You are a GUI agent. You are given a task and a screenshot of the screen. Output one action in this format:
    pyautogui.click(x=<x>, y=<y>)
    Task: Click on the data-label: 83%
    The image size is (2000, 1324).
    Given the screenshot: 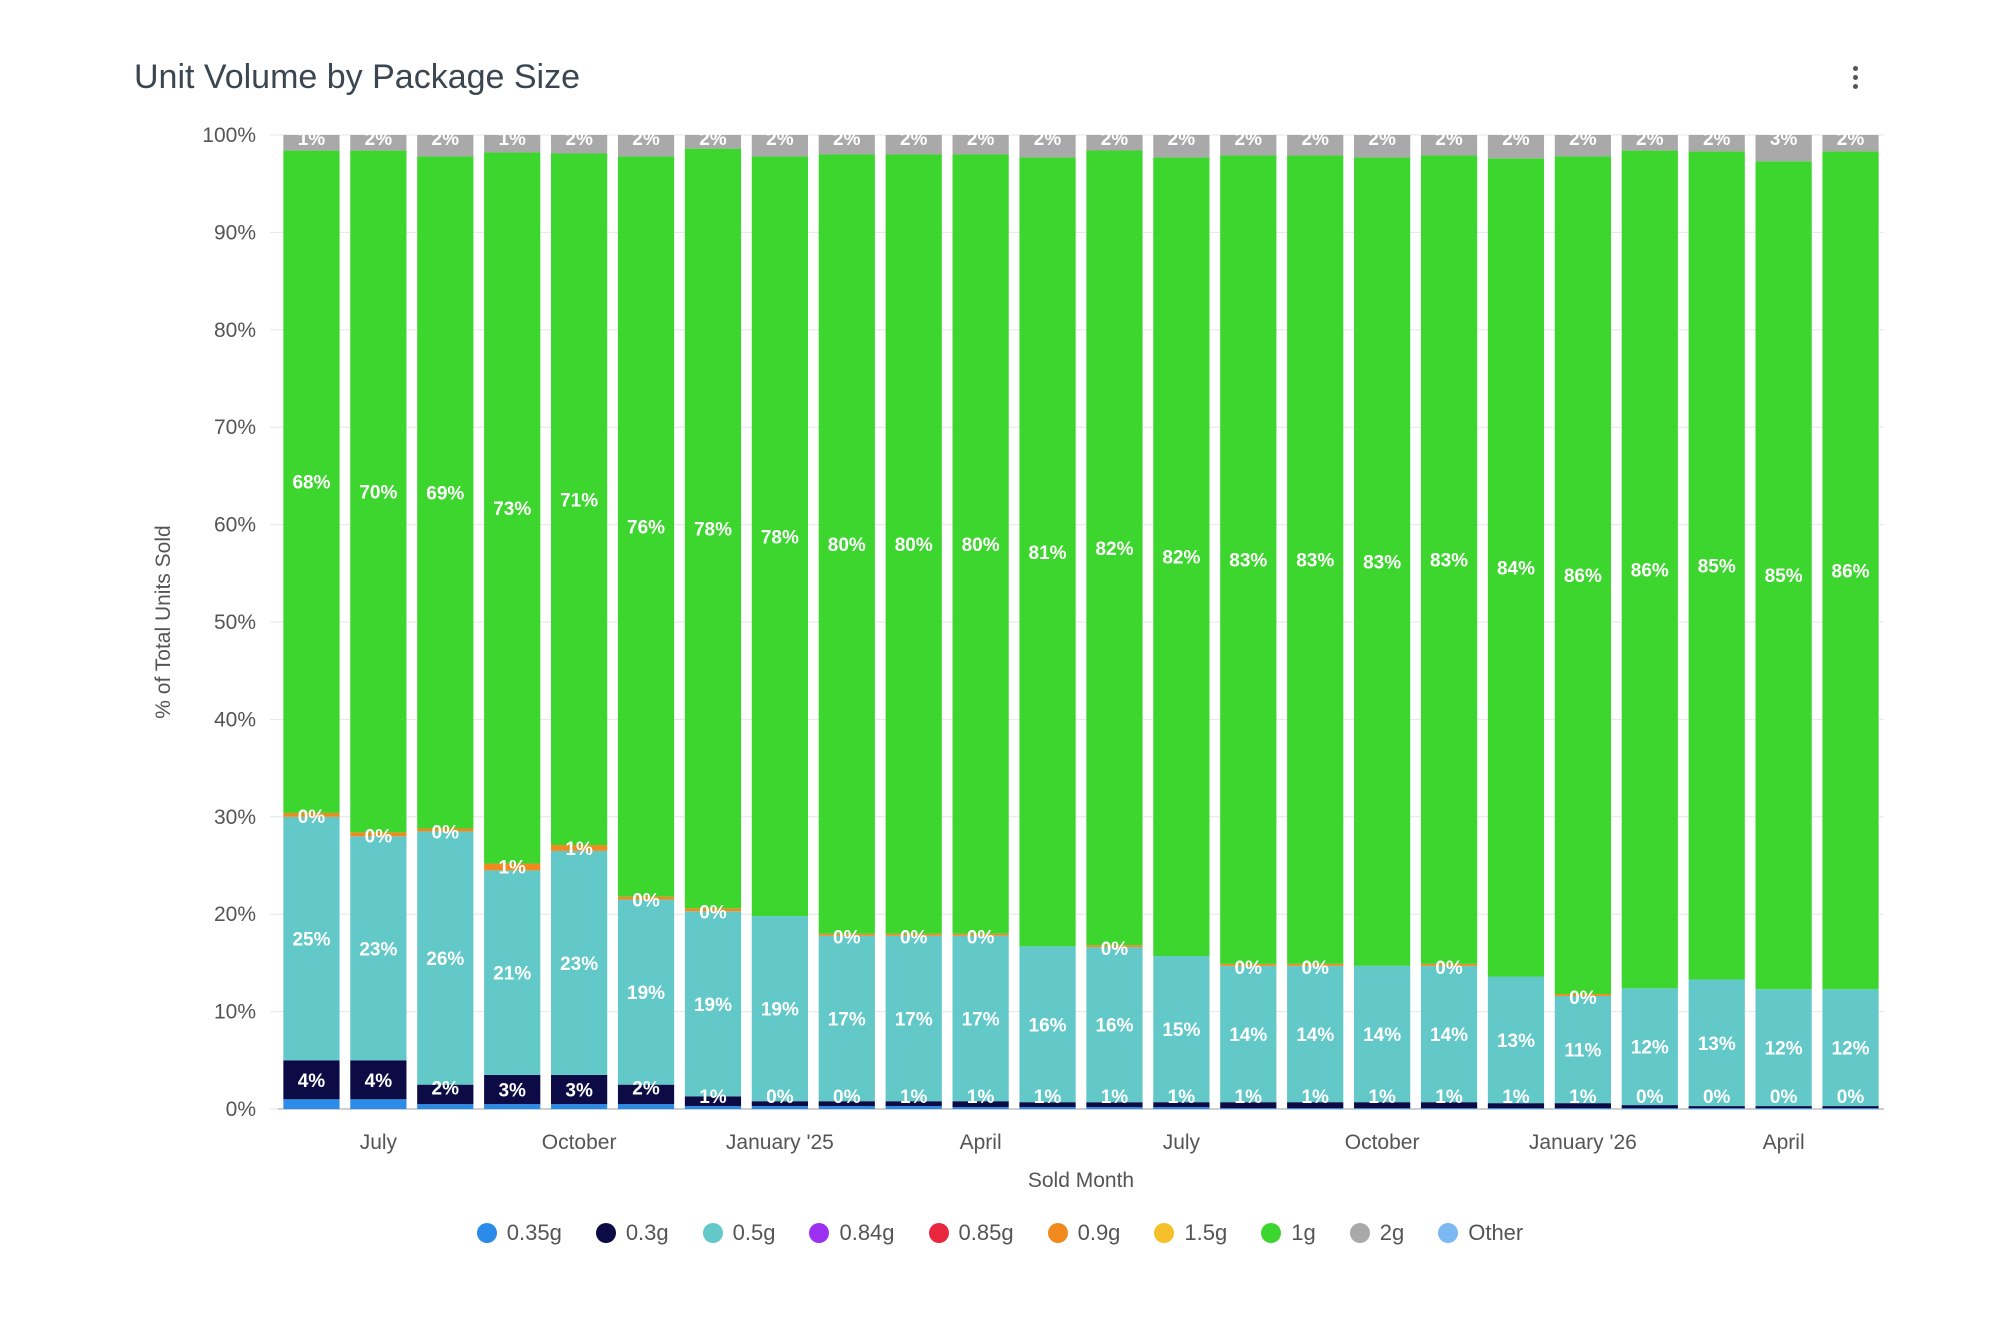 What is the action you would take?
    pyautogui.click(x=1382, y=563)
    